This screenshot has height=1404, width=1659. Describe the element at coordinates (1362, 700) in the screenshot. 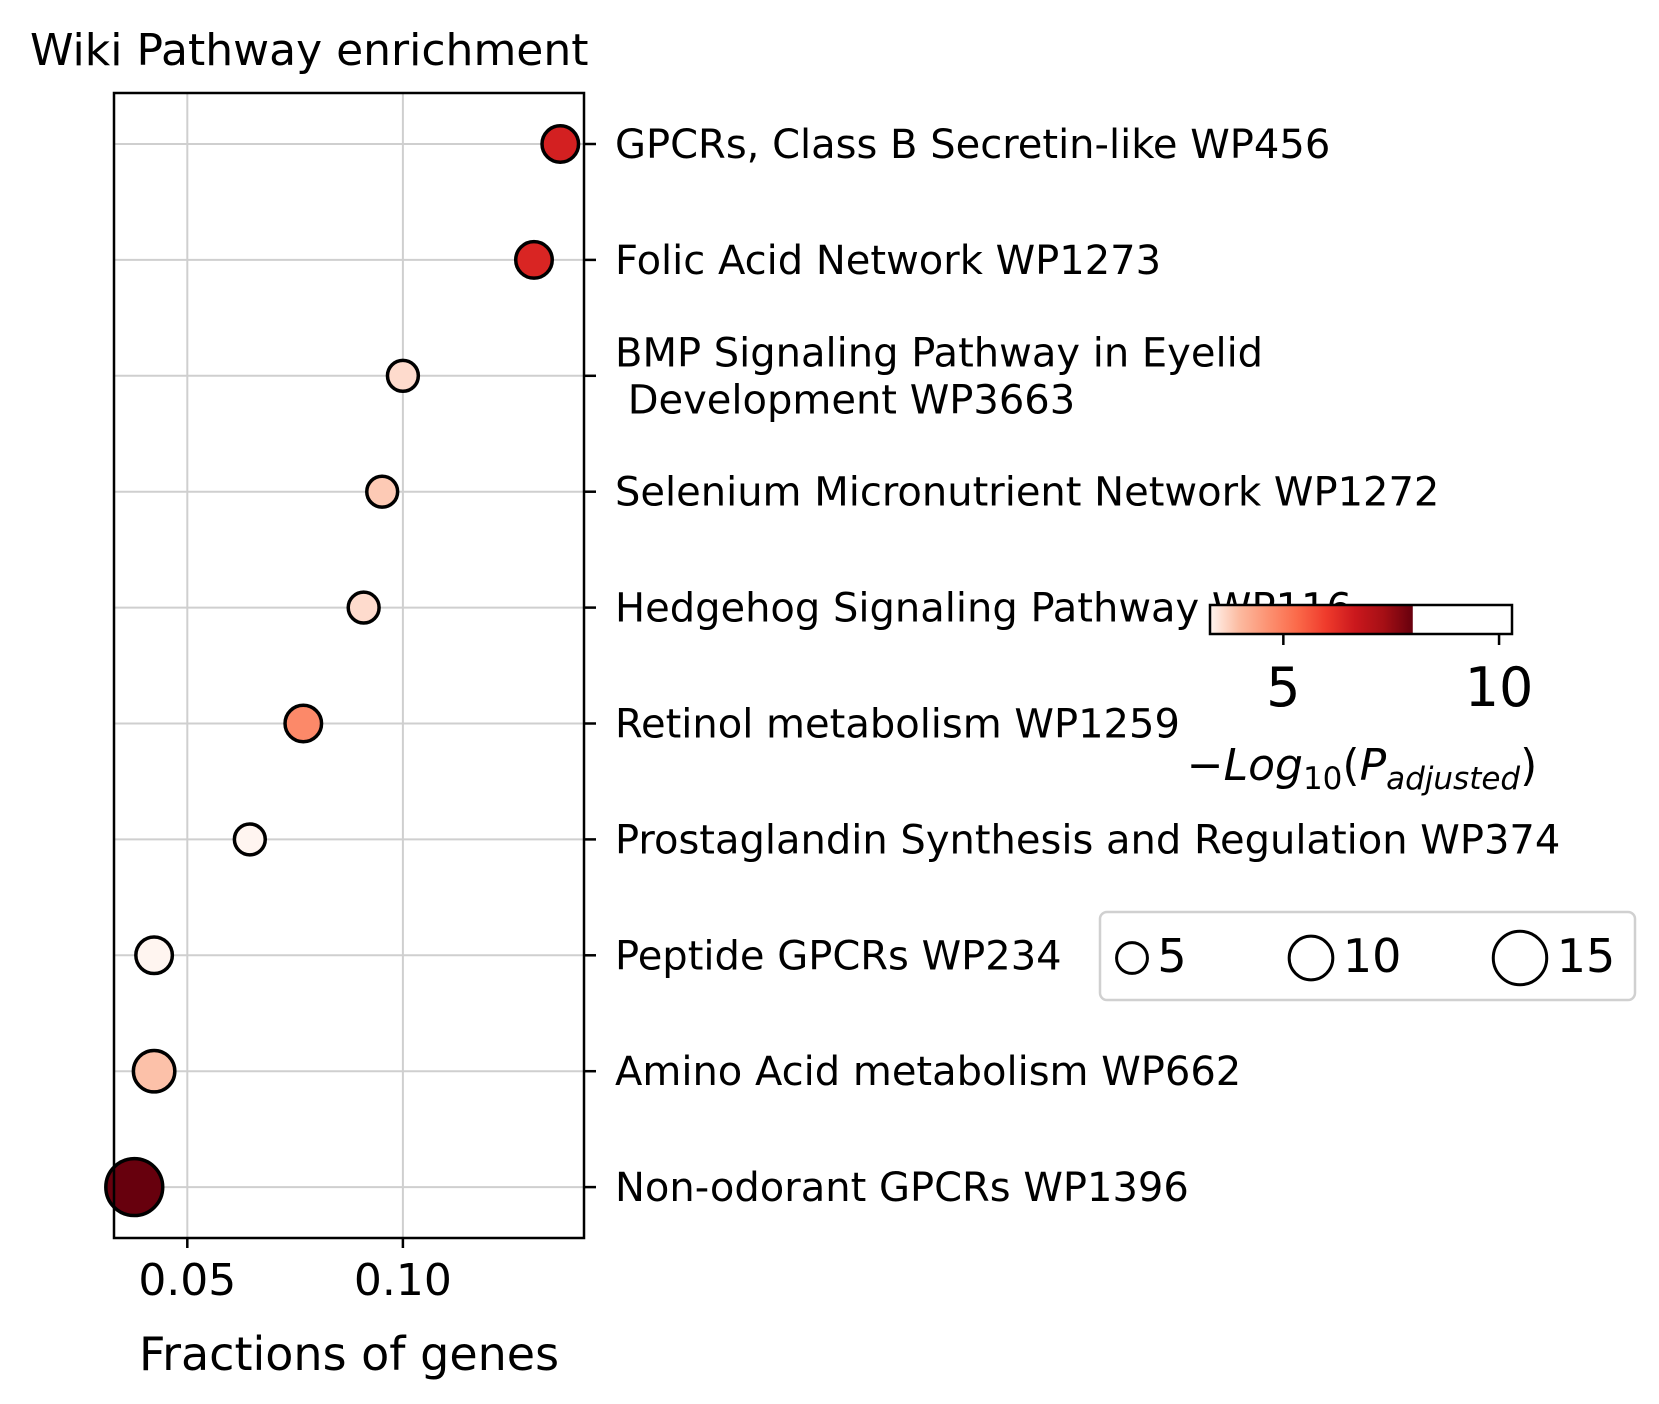

I see `colorbar: 5 10 −Log10(Padjusted)` at that location.